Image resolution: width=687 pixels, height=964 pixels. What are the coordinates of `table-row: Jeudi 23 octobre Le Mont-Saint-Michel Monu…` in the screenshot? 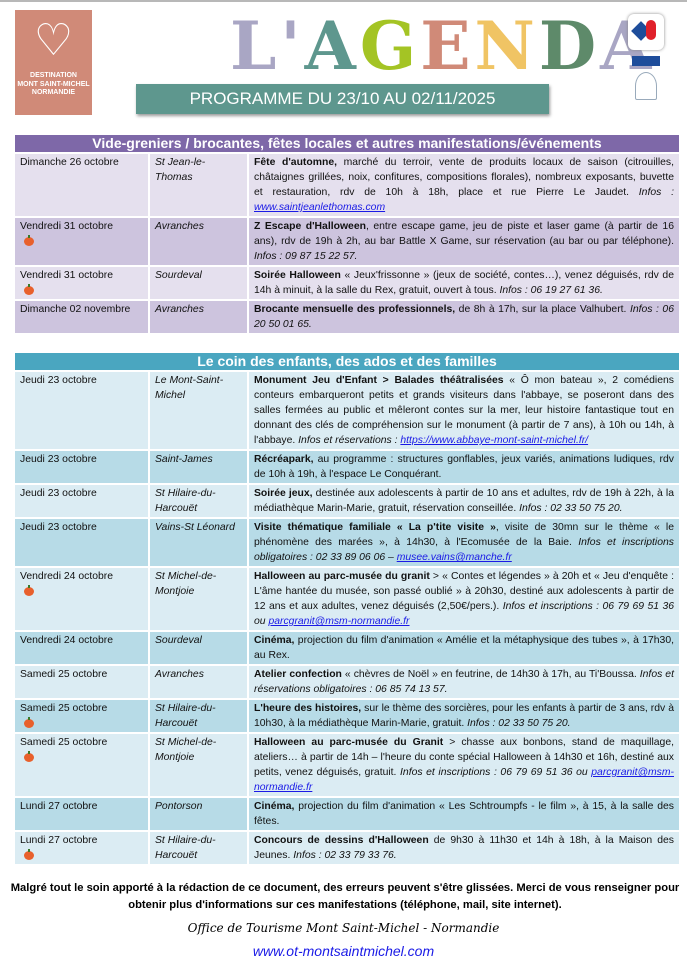 It's located at (347, 410).